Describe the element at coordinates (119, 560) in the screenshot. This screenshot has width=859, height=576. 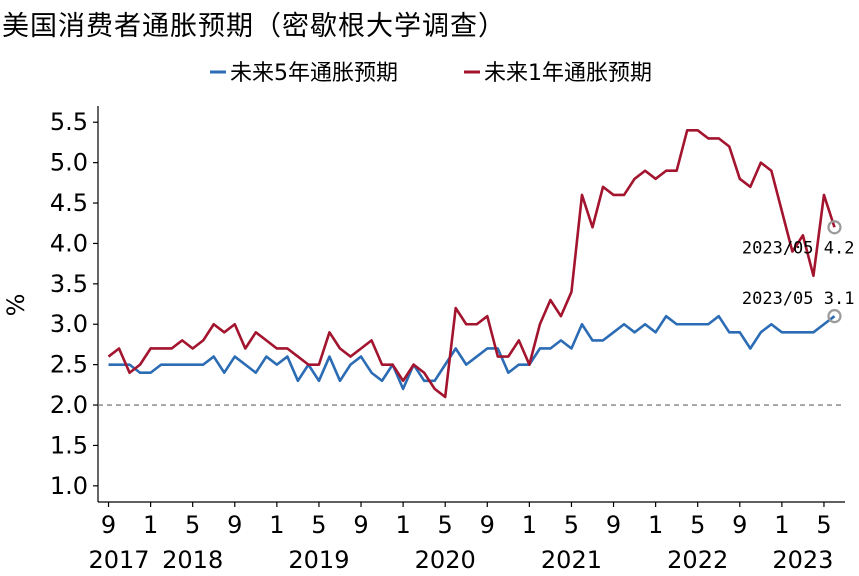
I see `x-year-label: 2017` at that location.